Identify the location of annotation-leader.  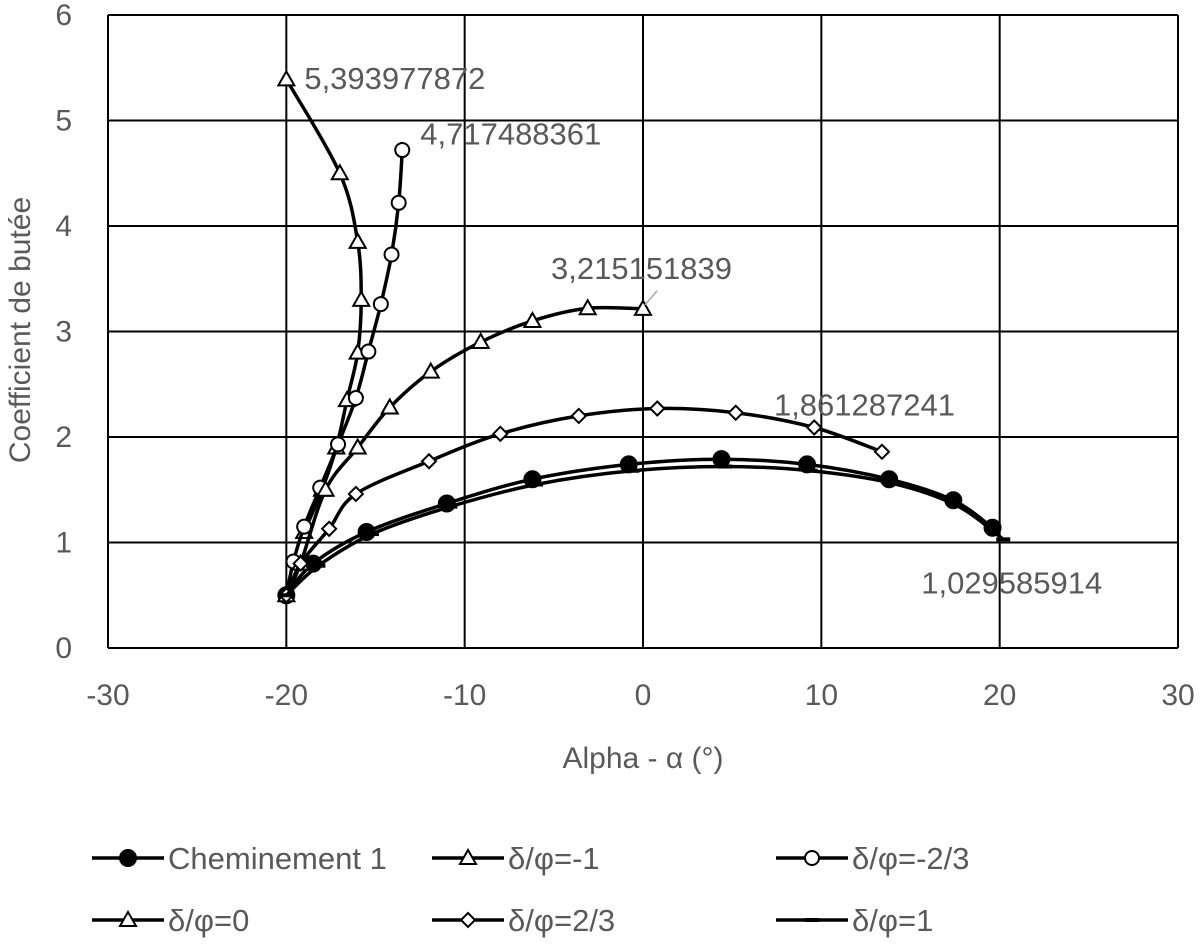
(651, 298).